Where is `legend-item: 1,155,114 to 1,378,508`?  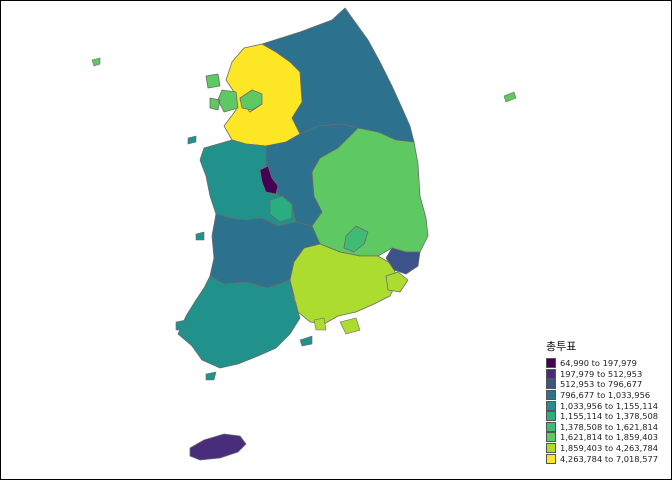
legend-item: 1,155,114 to 1,378,508 is located at coordinates (602, 416).